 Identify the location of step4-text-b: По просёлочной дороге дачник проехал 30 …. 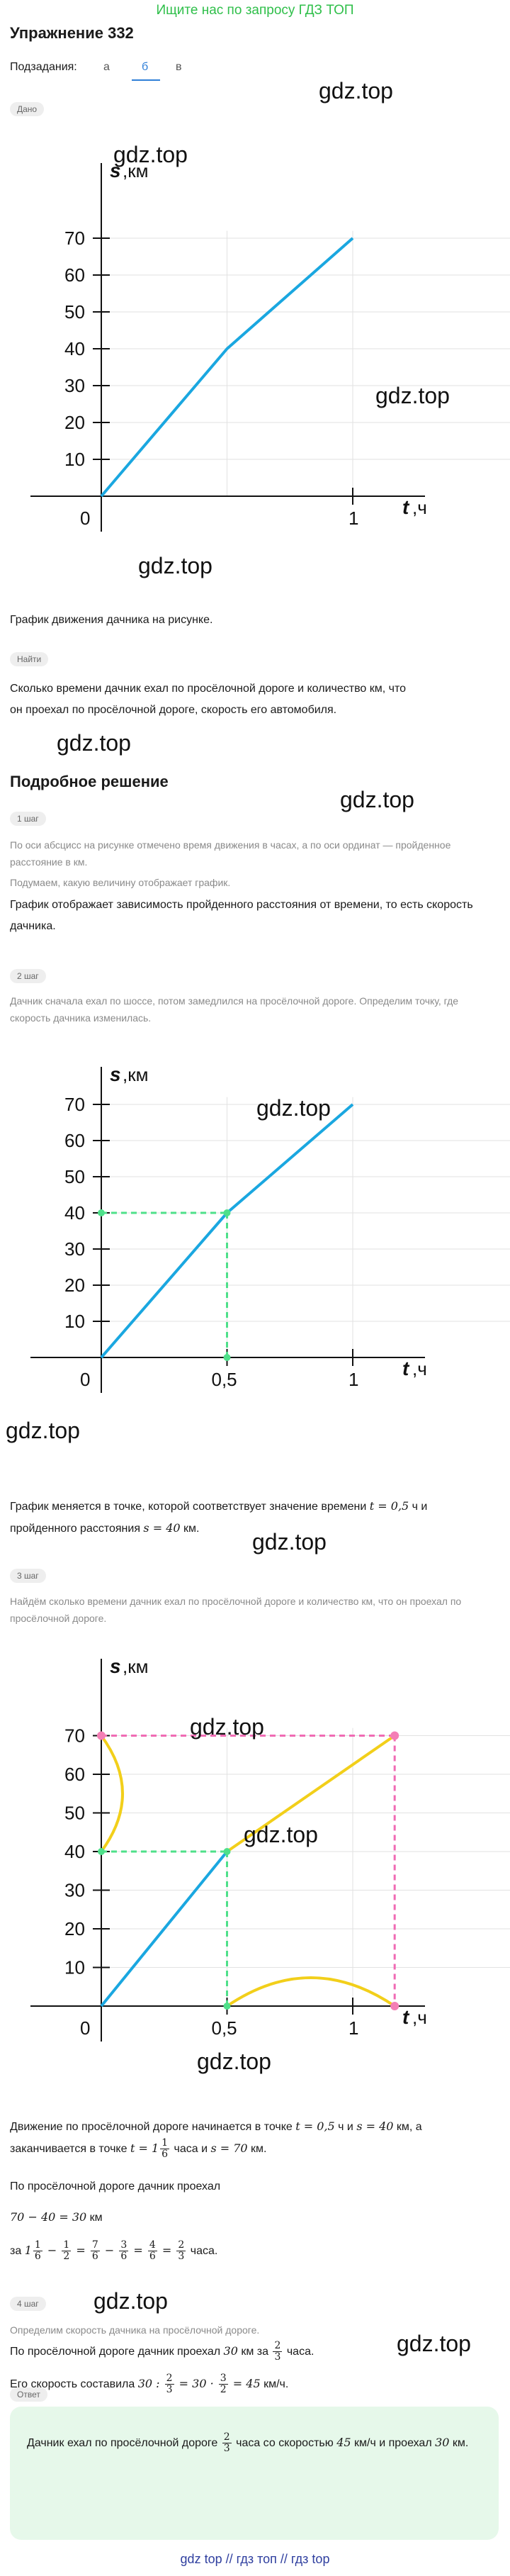
(162, 2351).